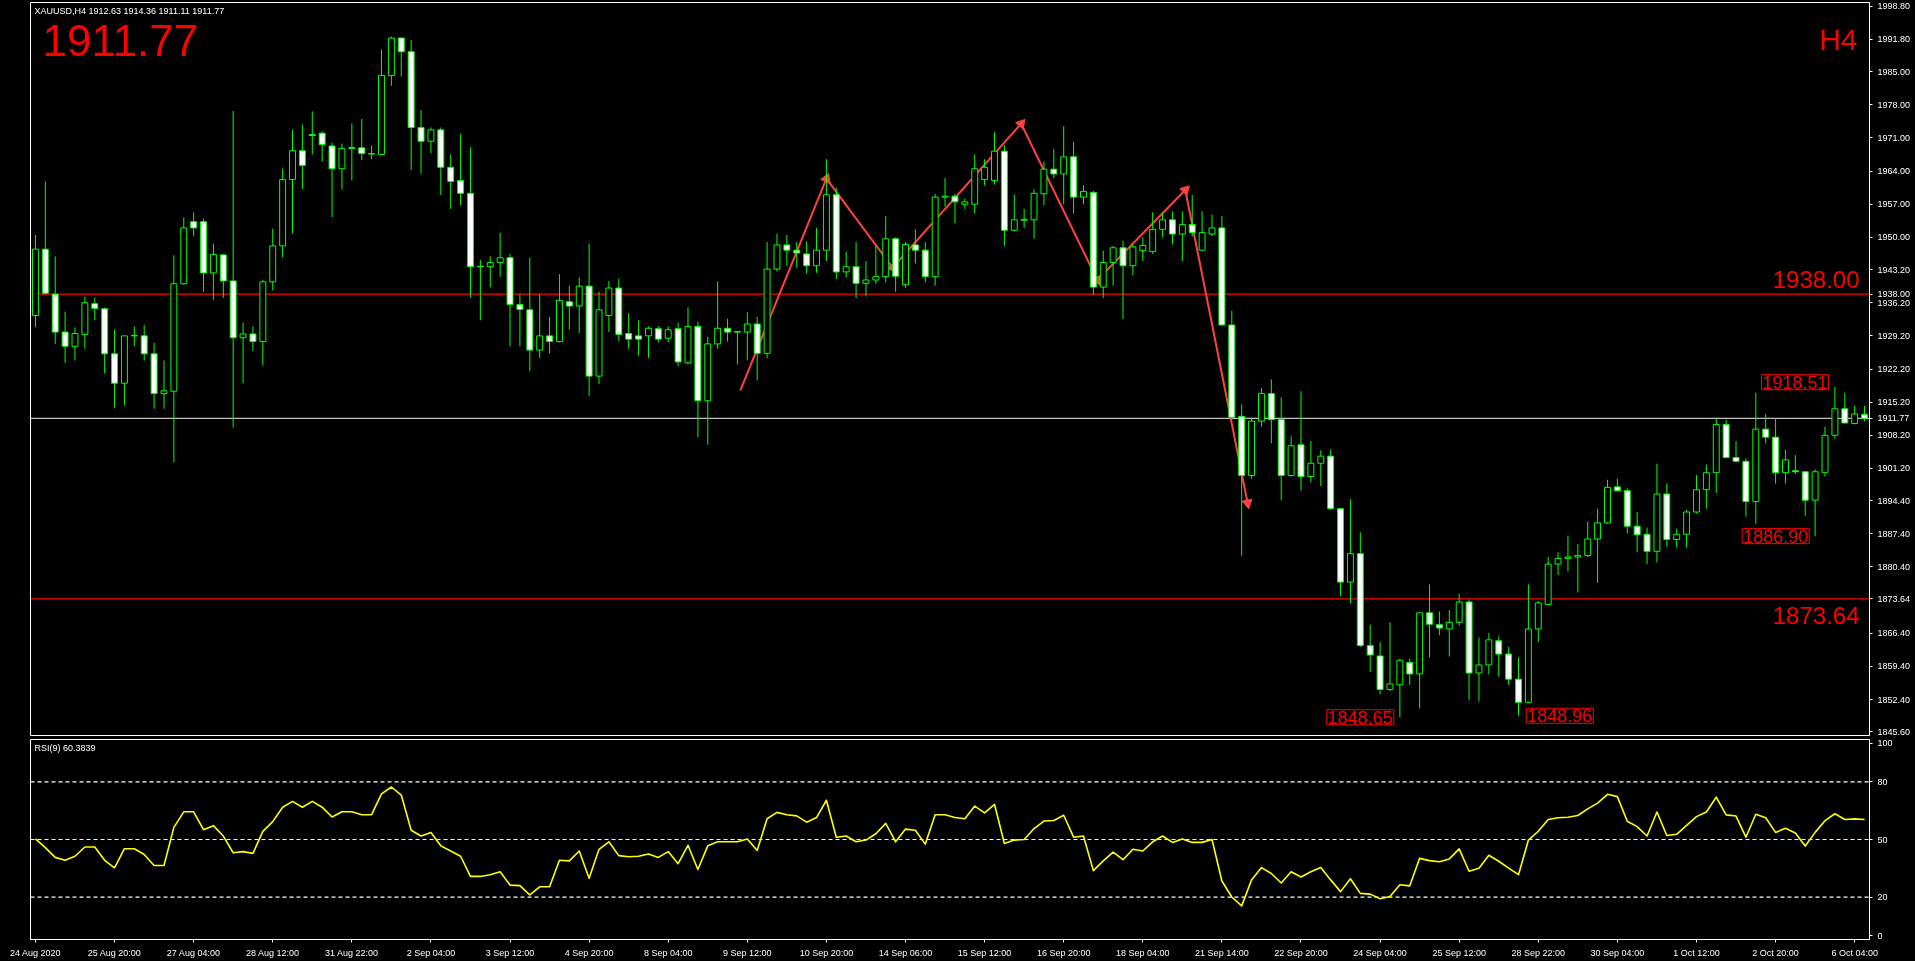 The height and width of the screenshot is (961, 1915). Describe the element at coordinates (826, 952) in the screenshot. I see `x-tick-label: 10 Sep 20:00` at that location.